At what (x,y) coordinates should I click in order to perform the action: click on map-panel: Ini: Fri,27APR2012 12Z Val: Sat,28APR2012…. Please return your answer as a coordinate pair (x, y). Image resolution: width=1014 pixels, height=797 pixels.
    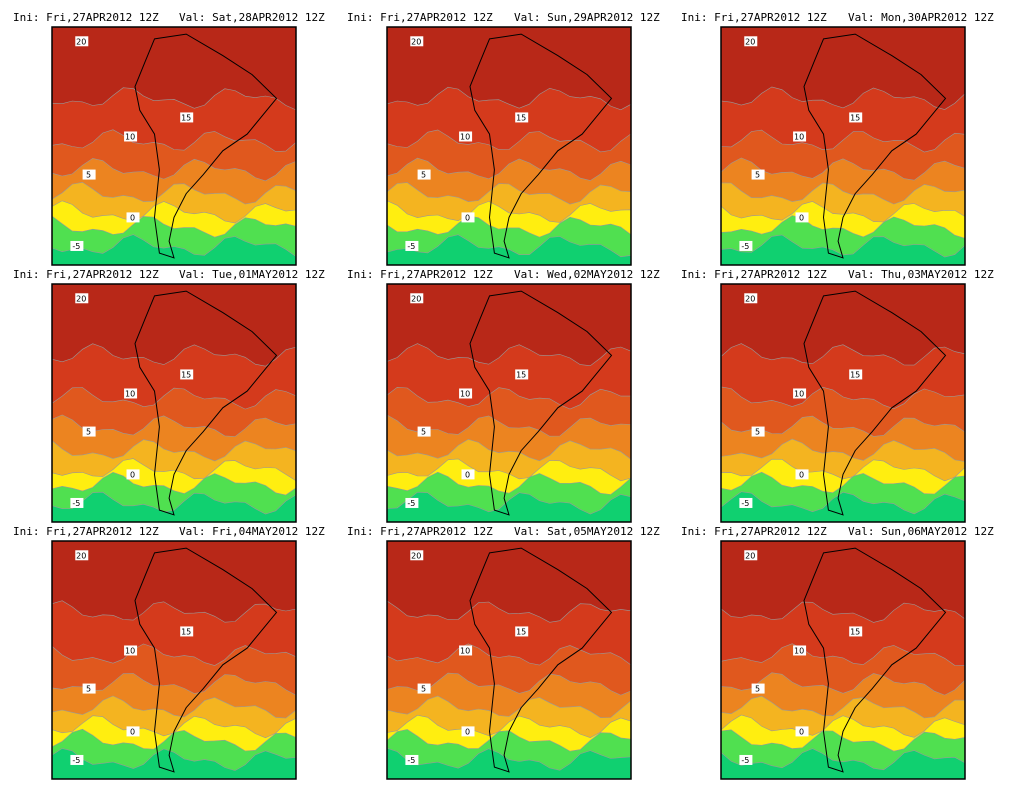
    Looking at the image, I should click on (169, 138).